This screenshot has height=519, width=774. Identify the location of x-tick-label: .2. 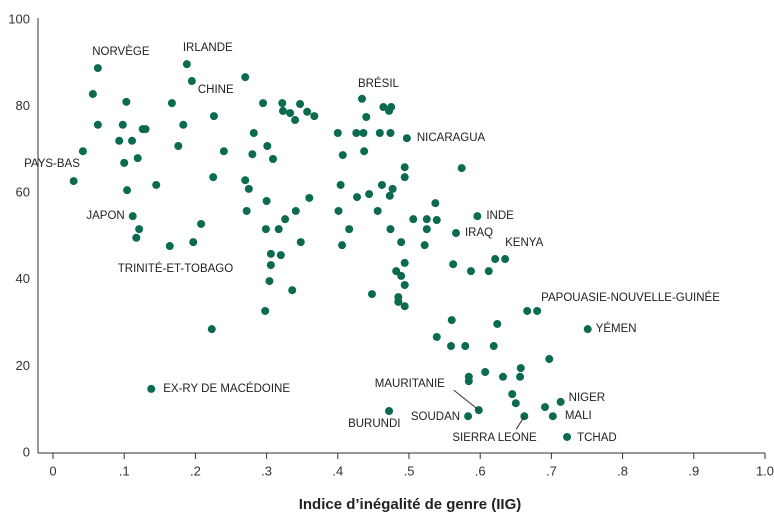
(195, 470).